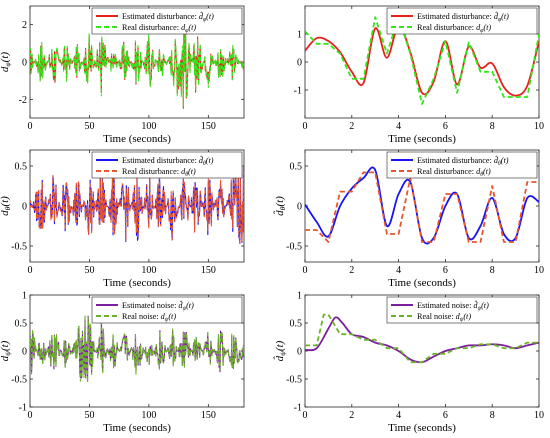  What do you see at coordinates (23, 100) in the screenshot?
I see `y-tick-label: -2` at bounding box center [23, 100].